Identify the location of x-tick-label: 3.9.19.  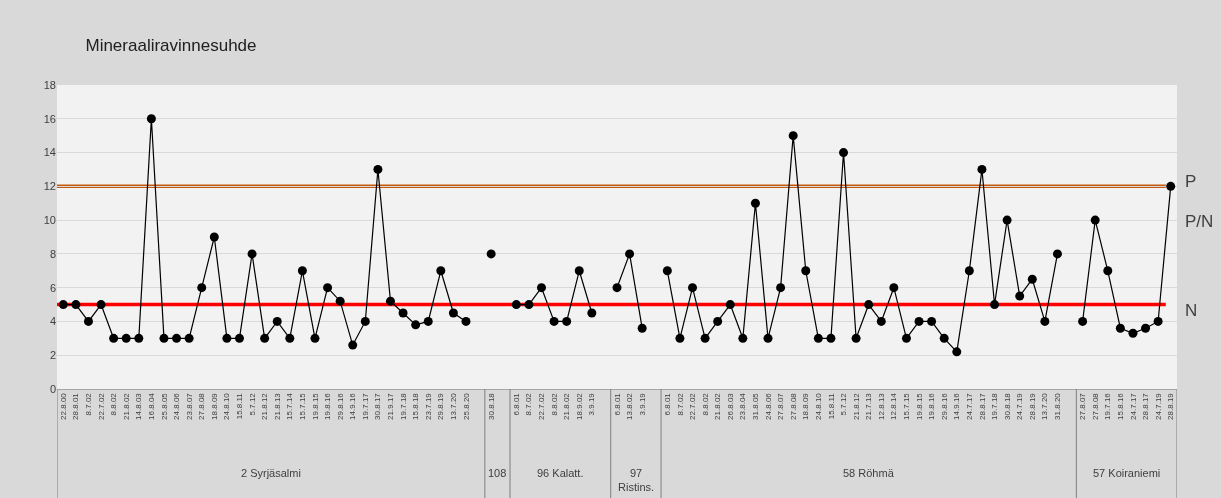
(592, 404).